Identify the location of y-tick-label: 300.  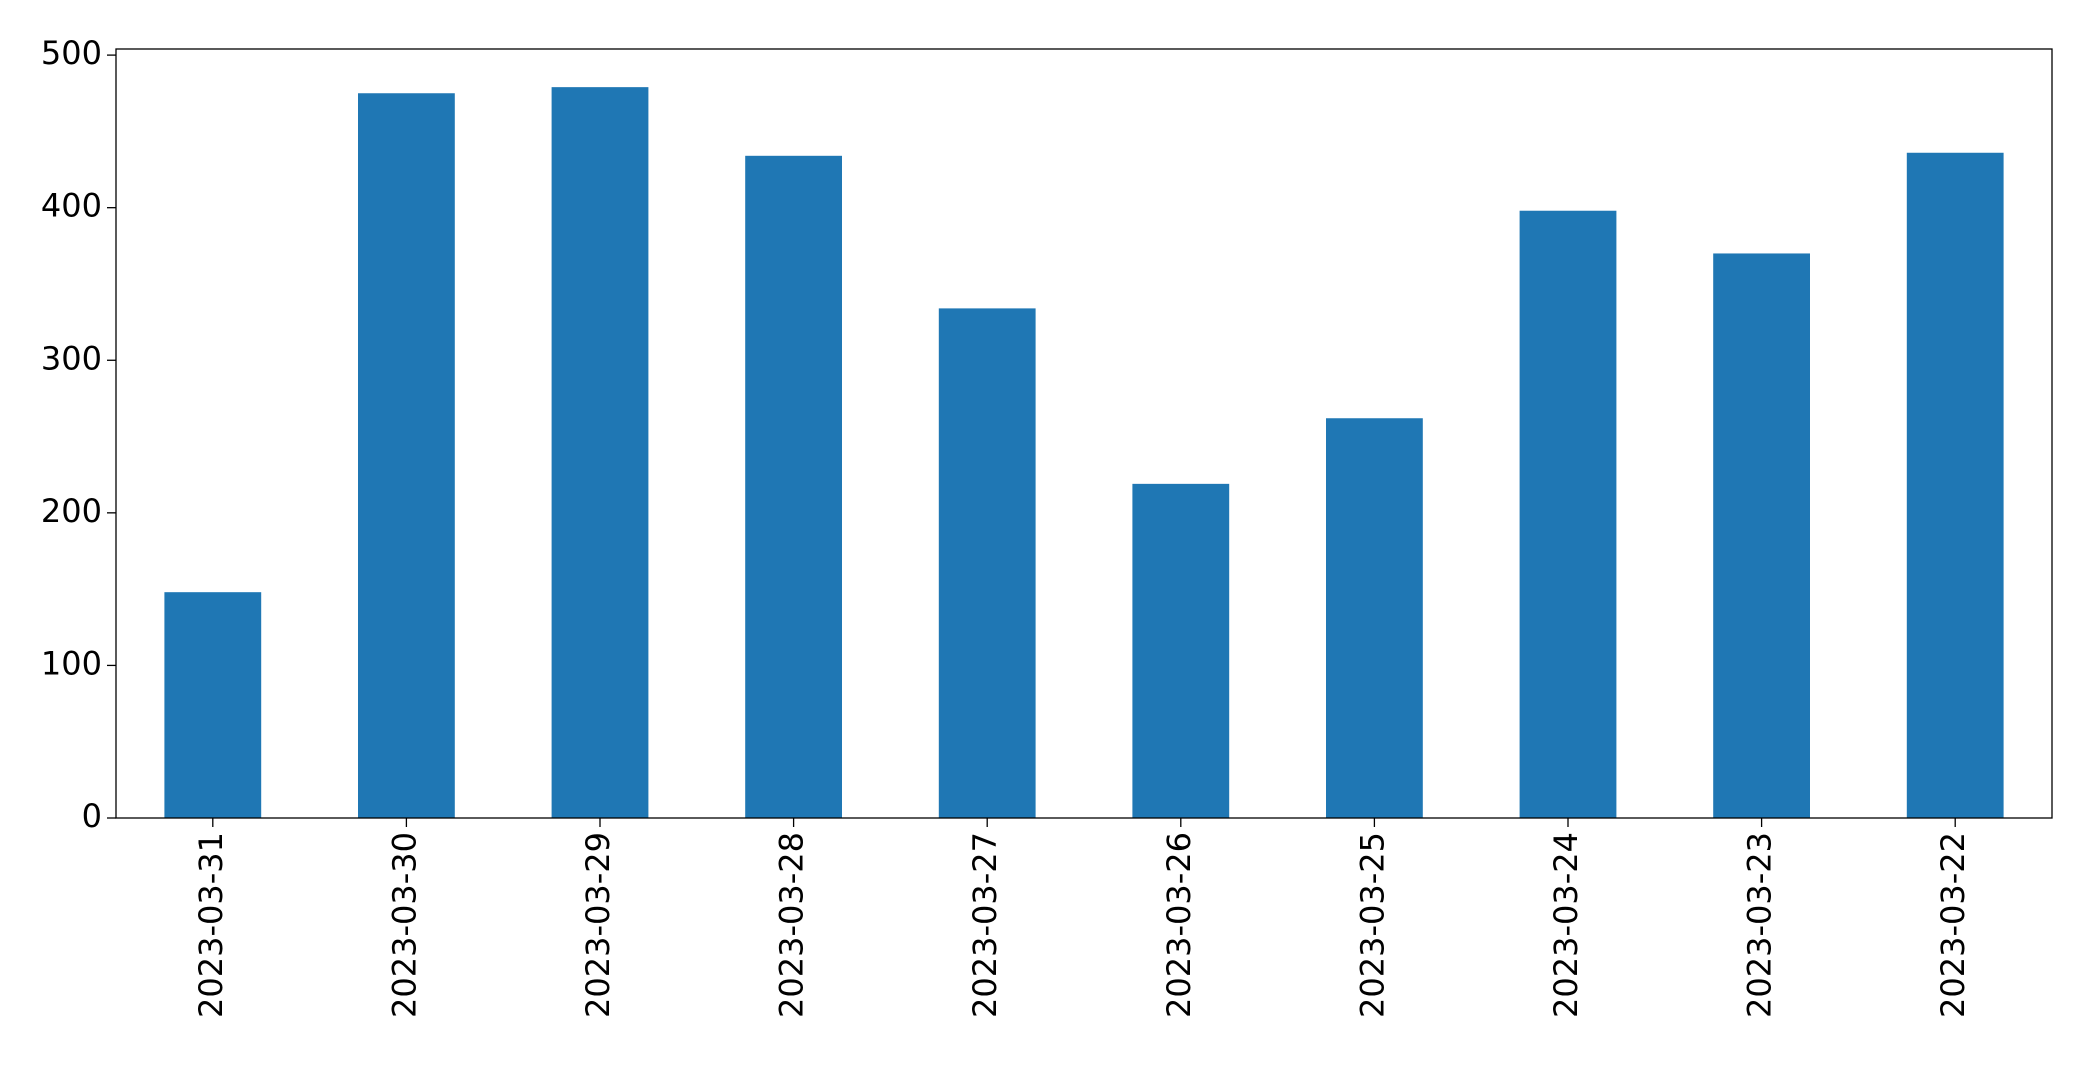
(71, 358).